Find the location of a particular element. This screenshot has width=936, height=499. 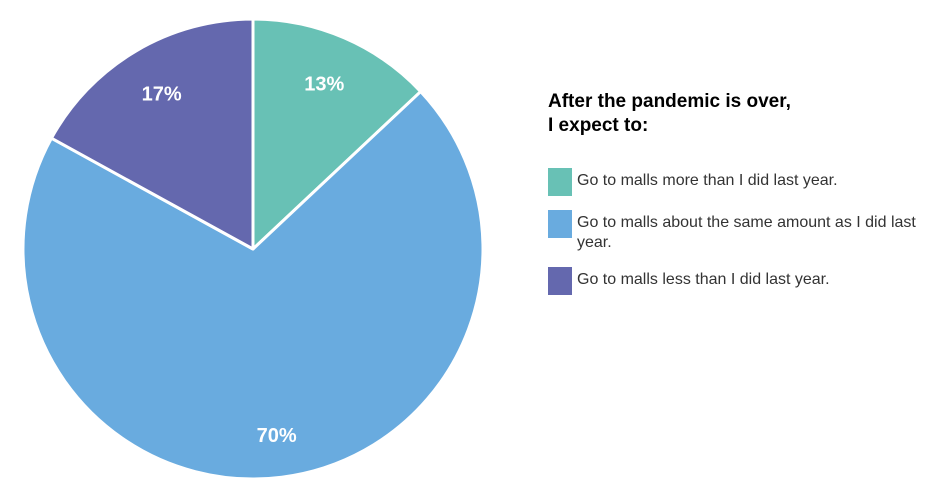

pie-label-less: 17% is located at coordinates (162, 95).